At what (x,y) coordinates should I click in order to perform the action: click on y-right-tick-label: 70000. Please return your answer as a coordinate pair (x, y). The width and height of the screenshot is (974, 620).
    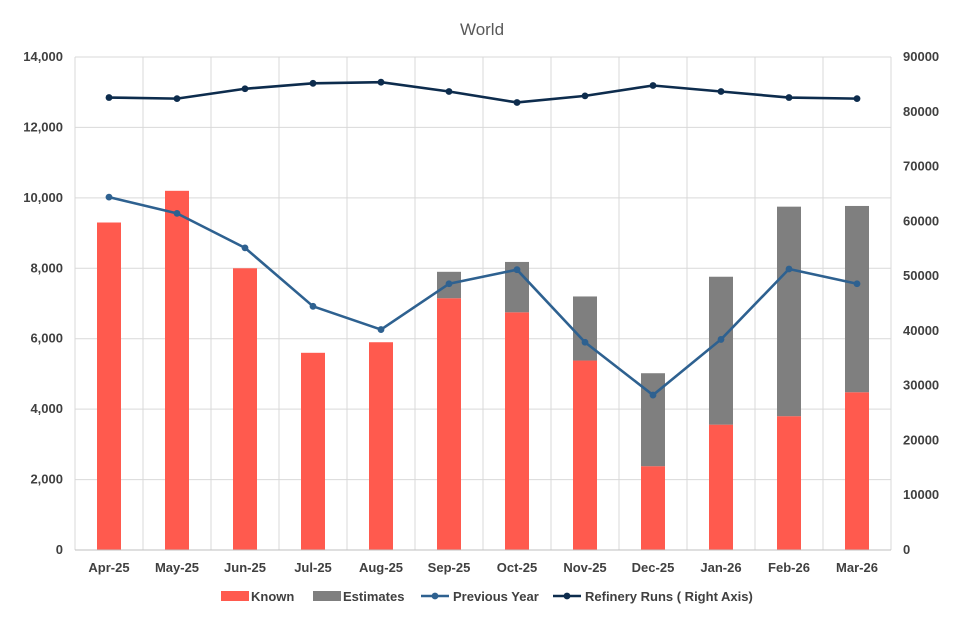
    Looking at the image, I should click on (921, 166).